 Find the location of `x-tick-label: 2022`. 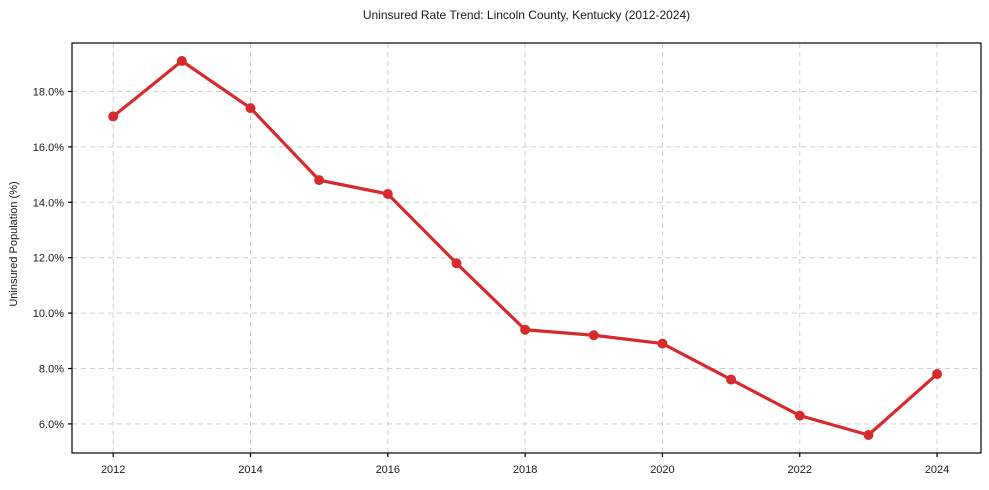

x-tick-label: 2022 is located at coordinates (800, 470).